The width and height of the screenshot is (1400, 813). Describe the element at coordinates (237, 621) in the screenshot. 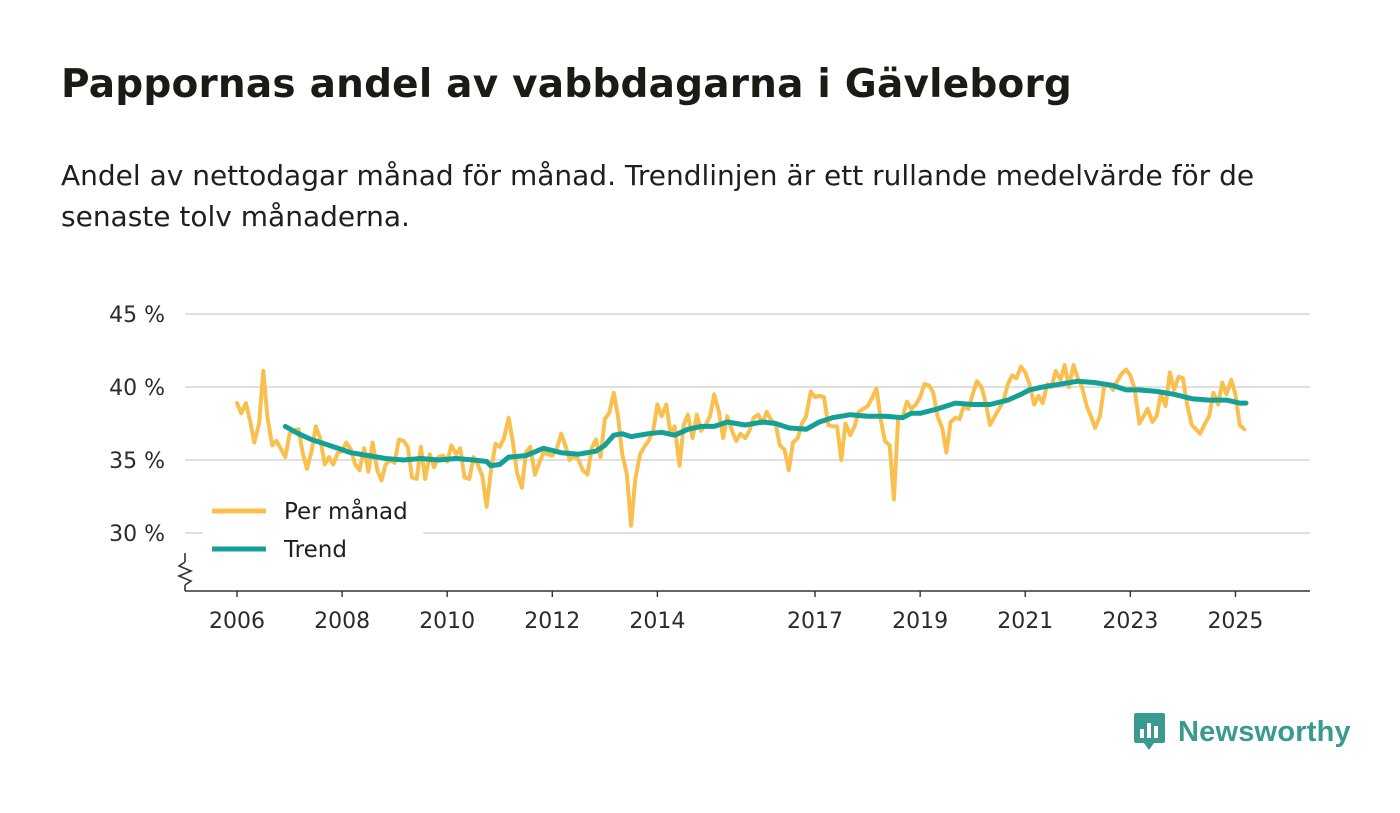

I see `x-tick-label: 2006` at that location.